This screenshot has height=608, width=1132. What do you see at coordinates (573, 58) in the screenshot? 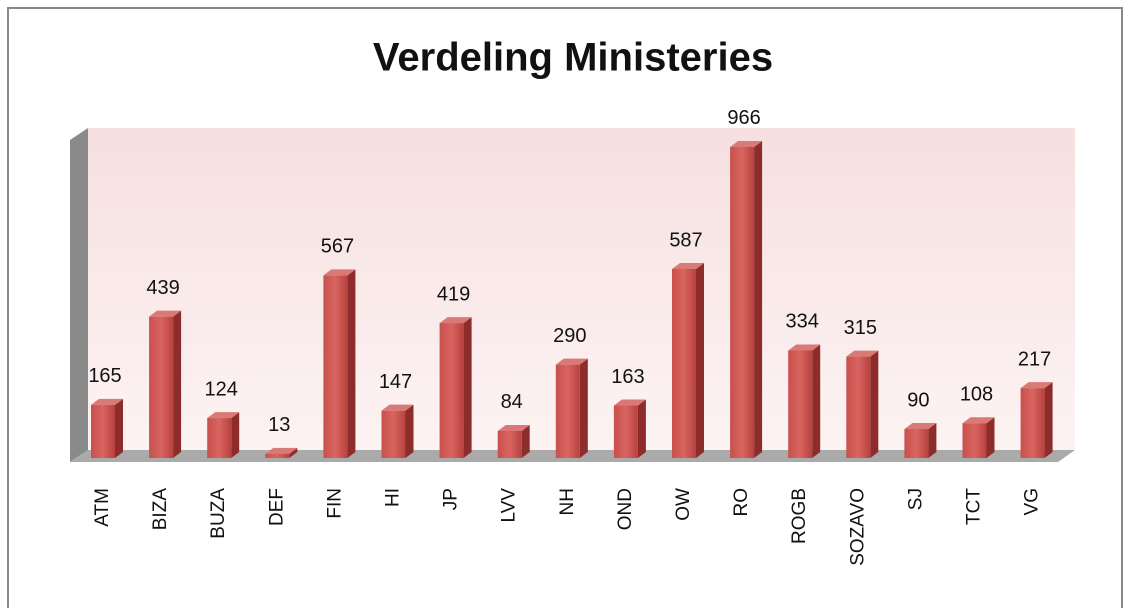
I see `chart-title: Verdeling Ministeries` at bounding box center [573, 58].